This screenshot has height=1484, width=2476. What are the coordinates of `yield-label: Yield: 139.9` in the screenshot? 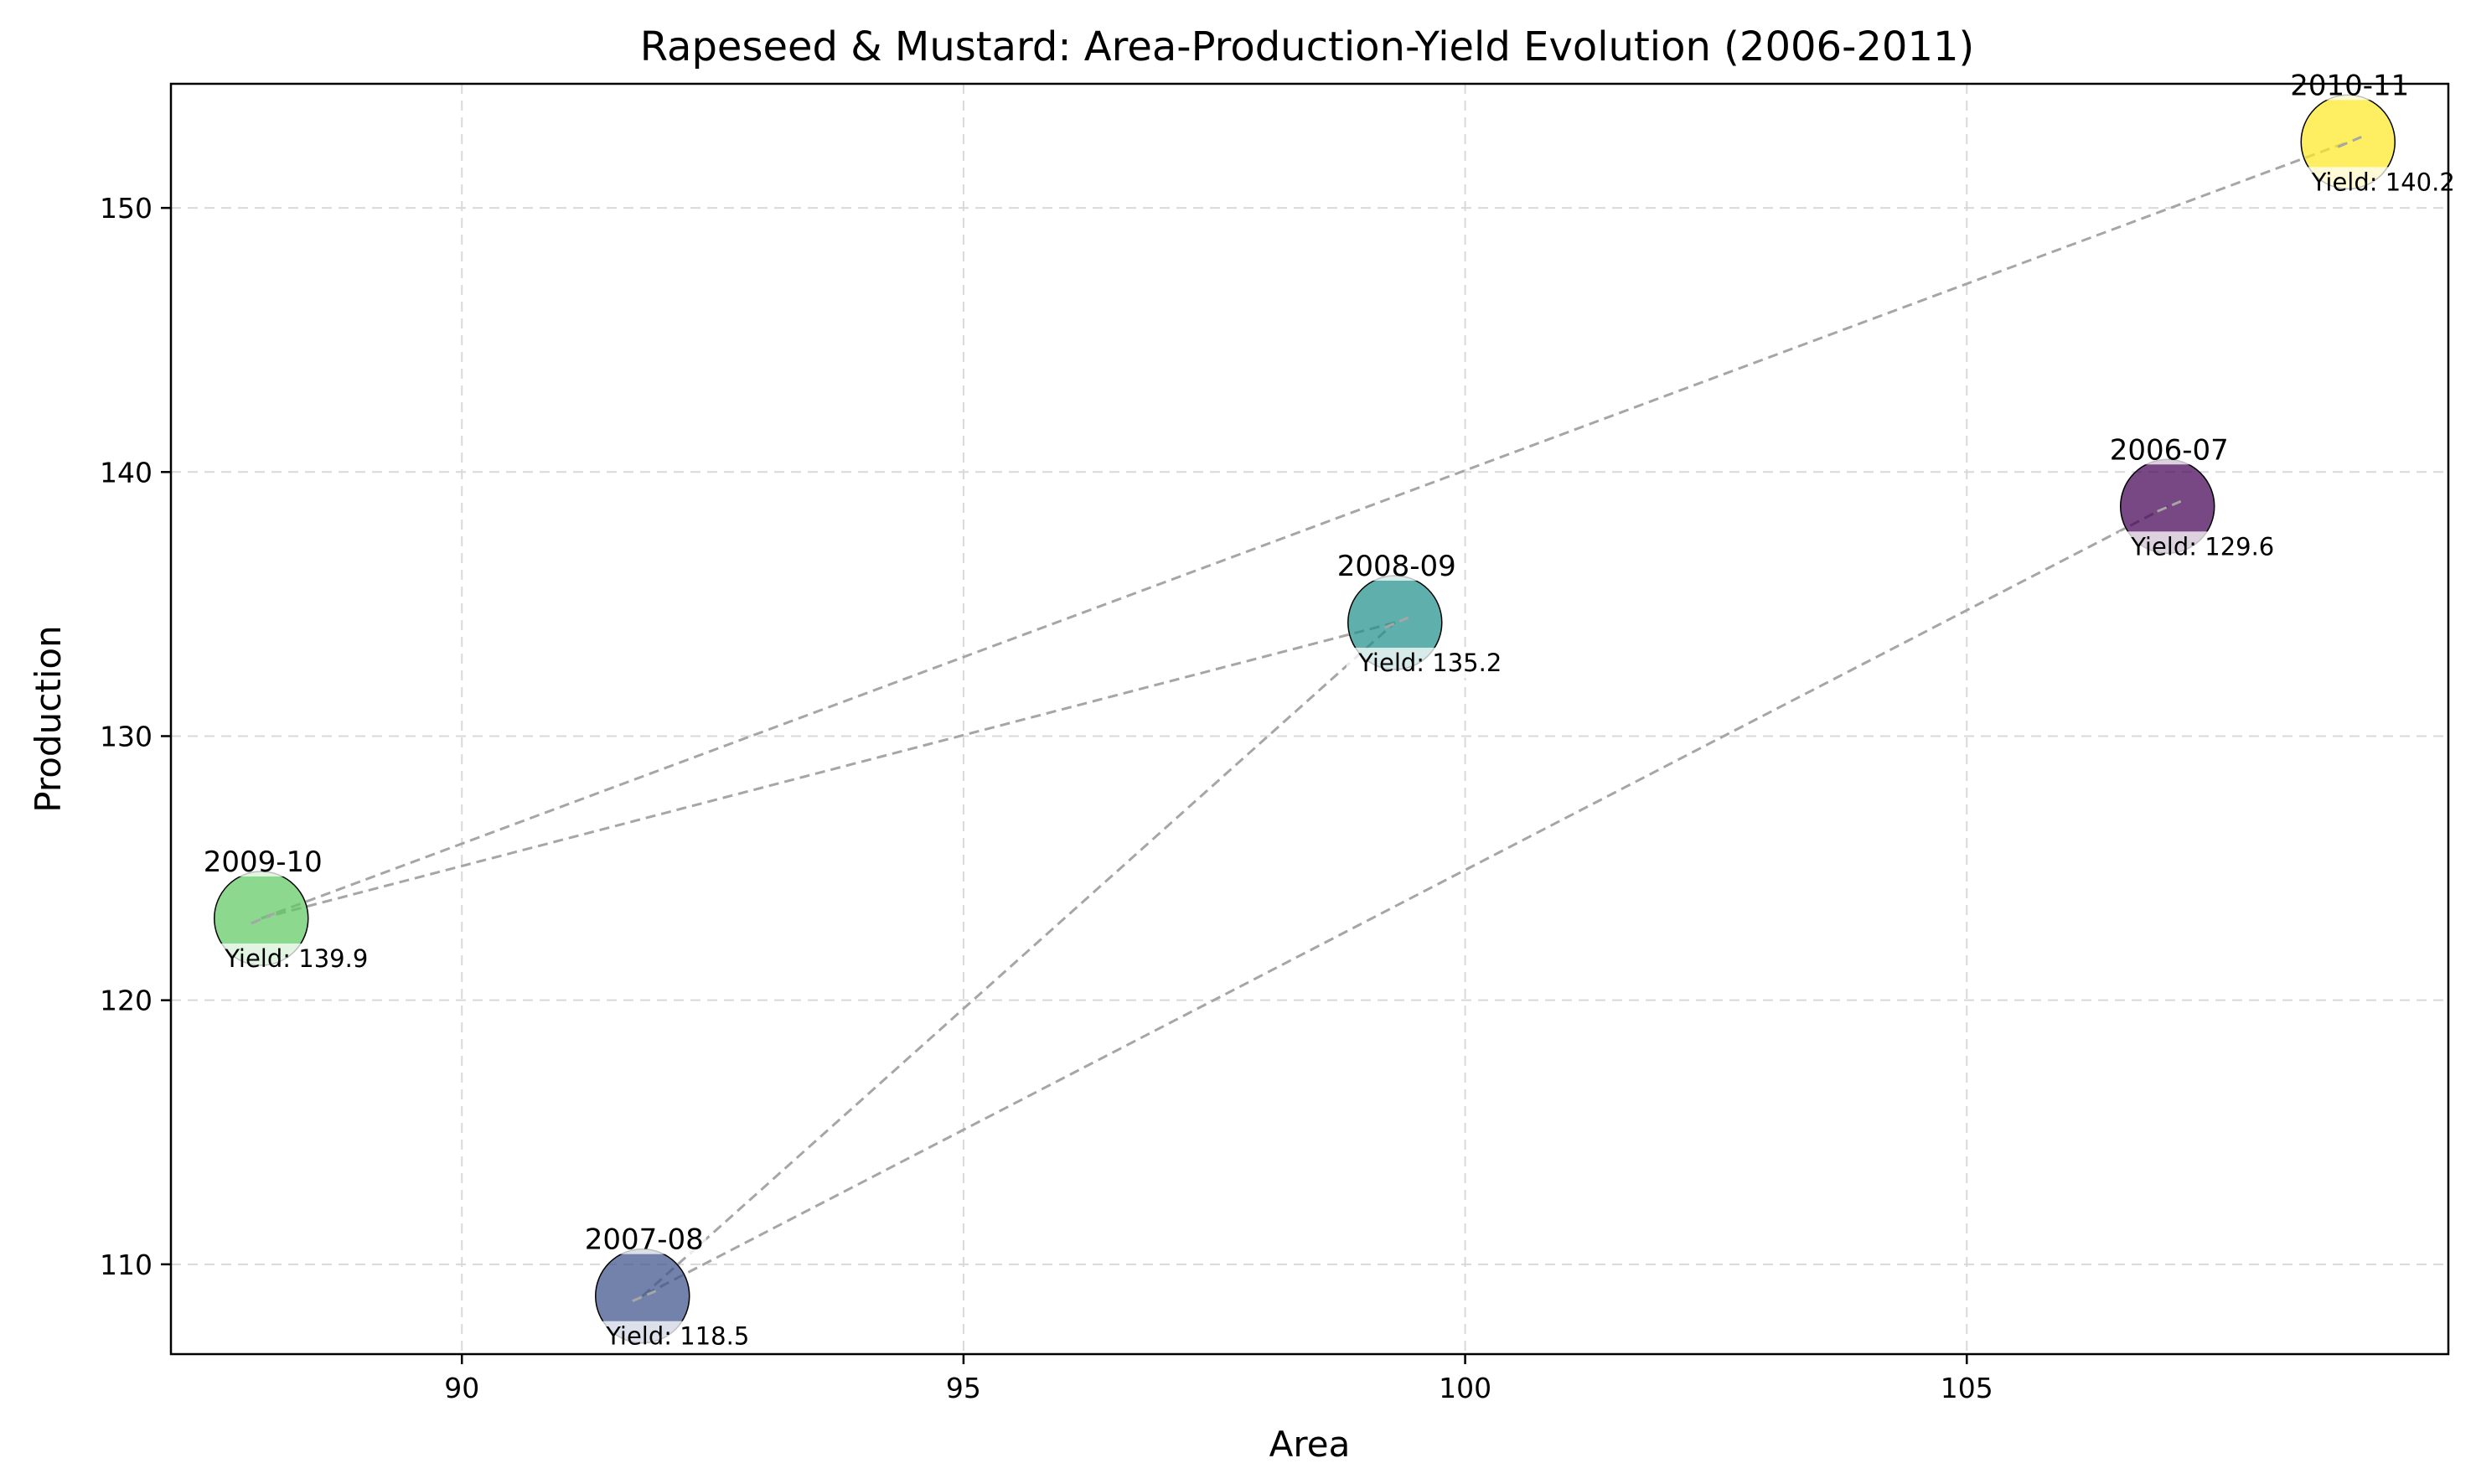 It's located at (296, 958).